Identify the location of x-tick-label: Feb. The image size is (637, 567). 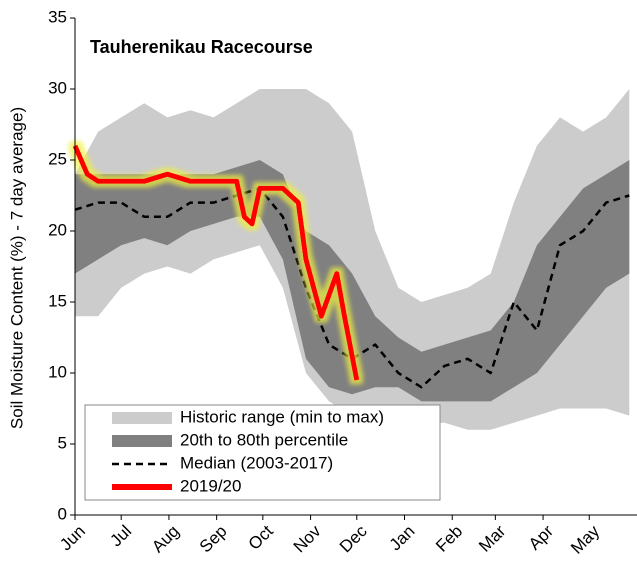
(449, 539).